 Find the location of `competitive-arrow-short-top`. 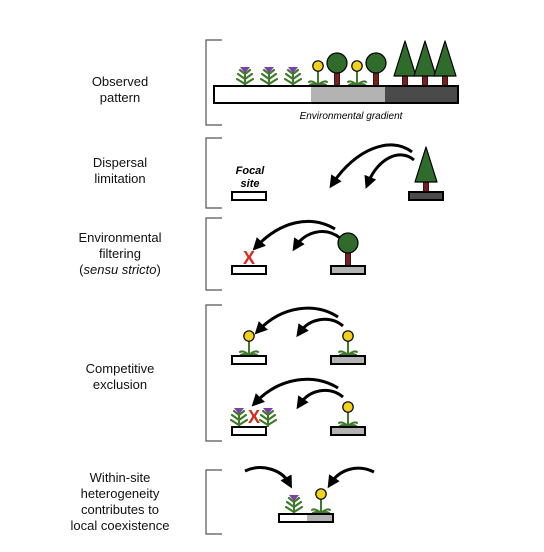

competitive-arrow-short-top is located at coordinates (320, 327).